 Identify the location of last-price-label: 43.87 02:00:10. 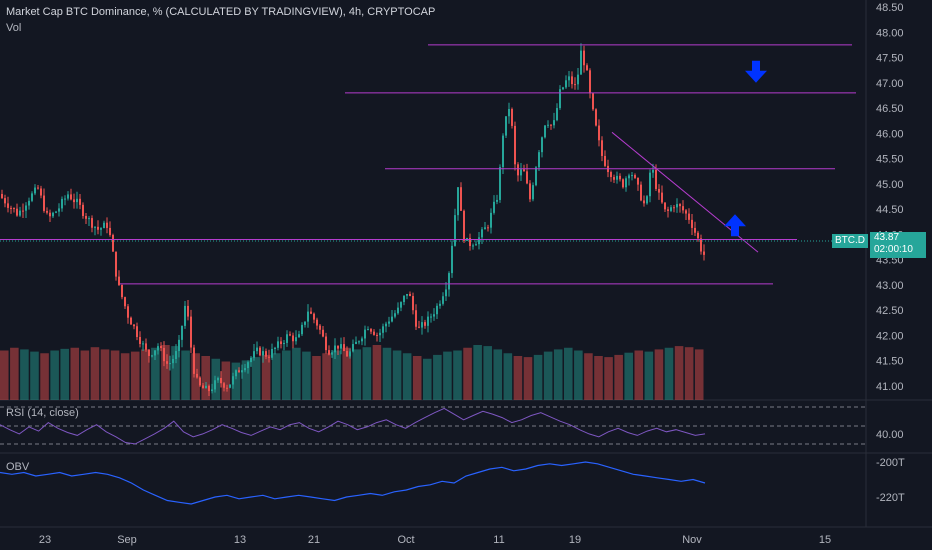
(898, 245).